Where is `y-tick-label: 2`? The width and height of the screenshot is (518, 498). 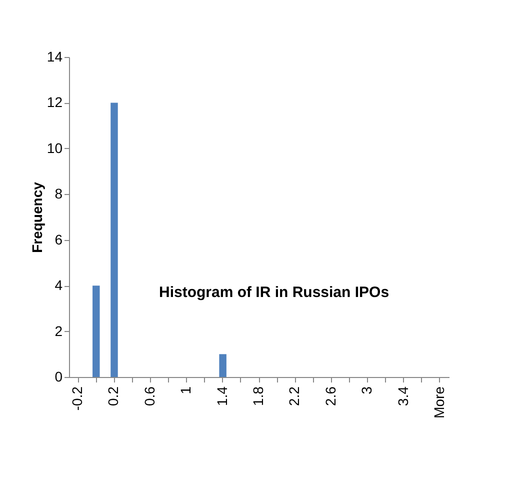 y-tick-label: 2 is located at coordinates (58, 330).